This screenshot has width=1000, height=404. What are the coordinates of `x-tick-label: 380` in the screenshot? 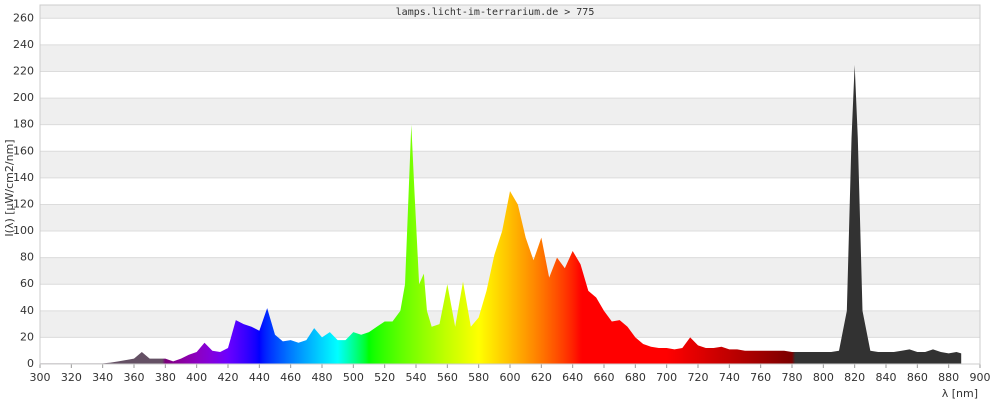 It's located at (165, 377).